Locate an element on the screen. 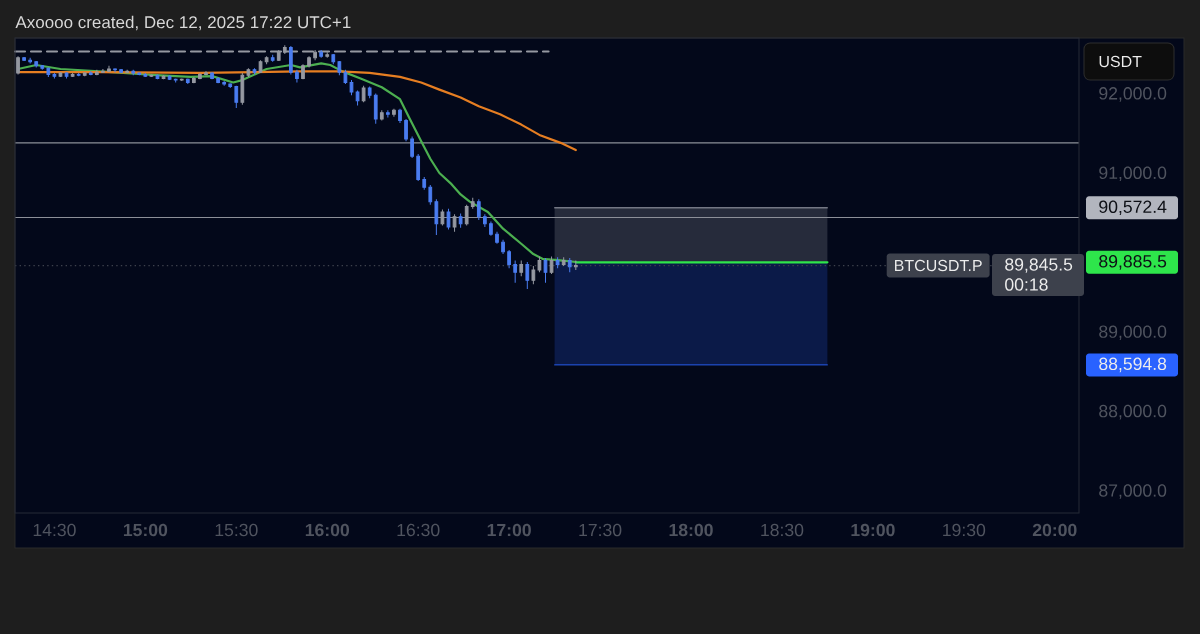 This screenshot has height=634, width=1200. y-tick-label: 88,000.0 is located at coordinates (1133, 412).